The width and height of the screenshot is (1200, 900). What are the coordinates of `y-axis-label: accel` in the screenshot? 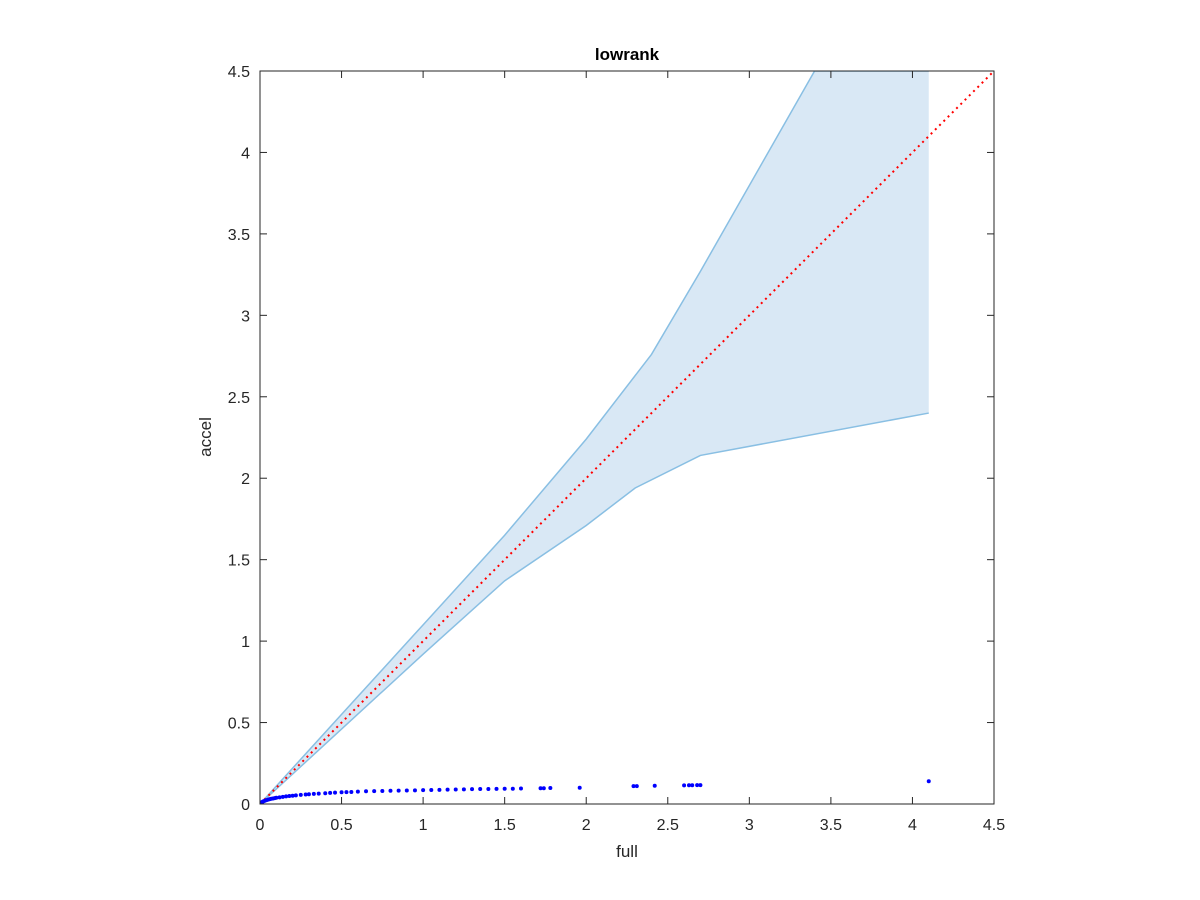 It's located at (205, 437).